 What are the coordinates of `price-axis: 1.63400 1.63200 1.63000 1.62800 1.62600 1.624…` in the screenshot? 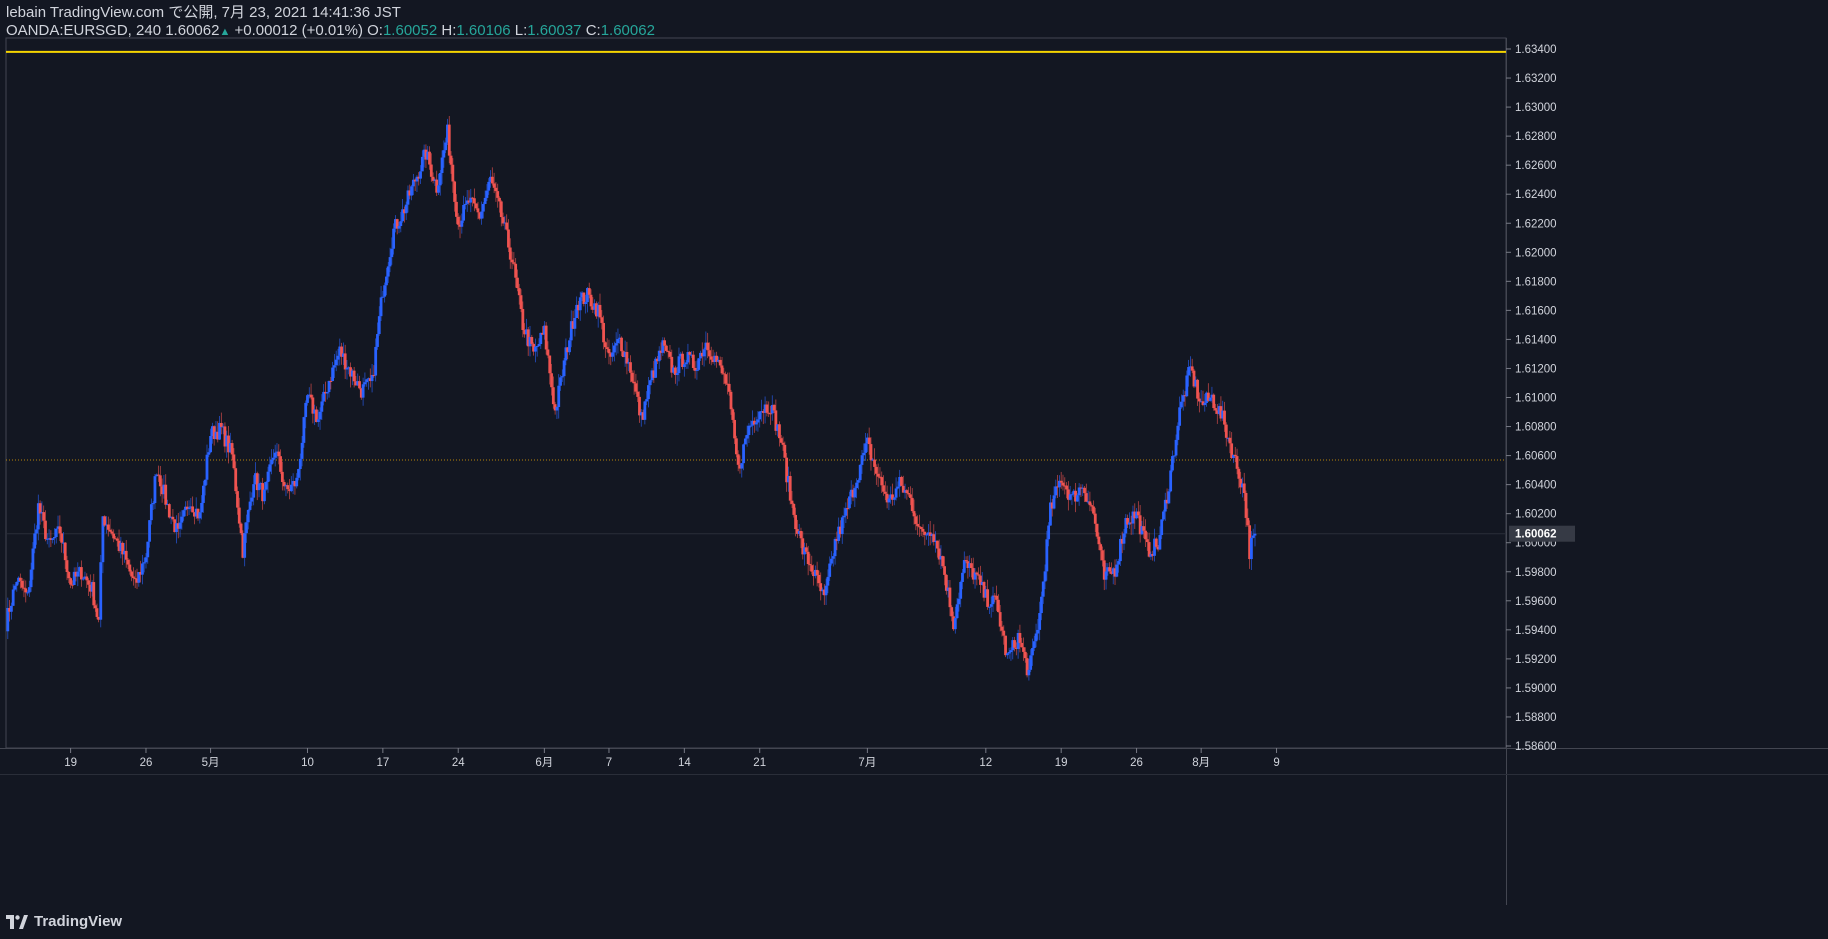 It's located at (1540, 398).